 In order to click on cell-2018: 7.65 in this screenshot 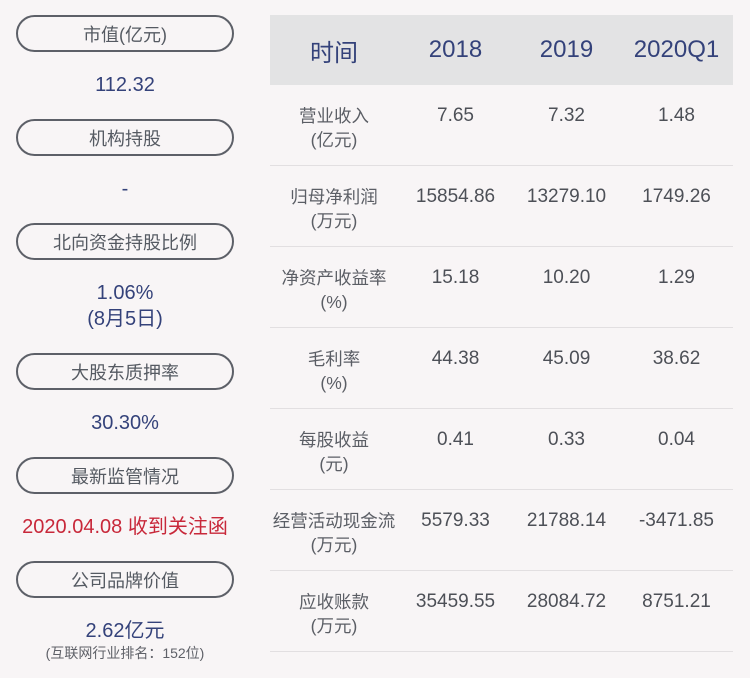, I will do `click(455, 115)`.